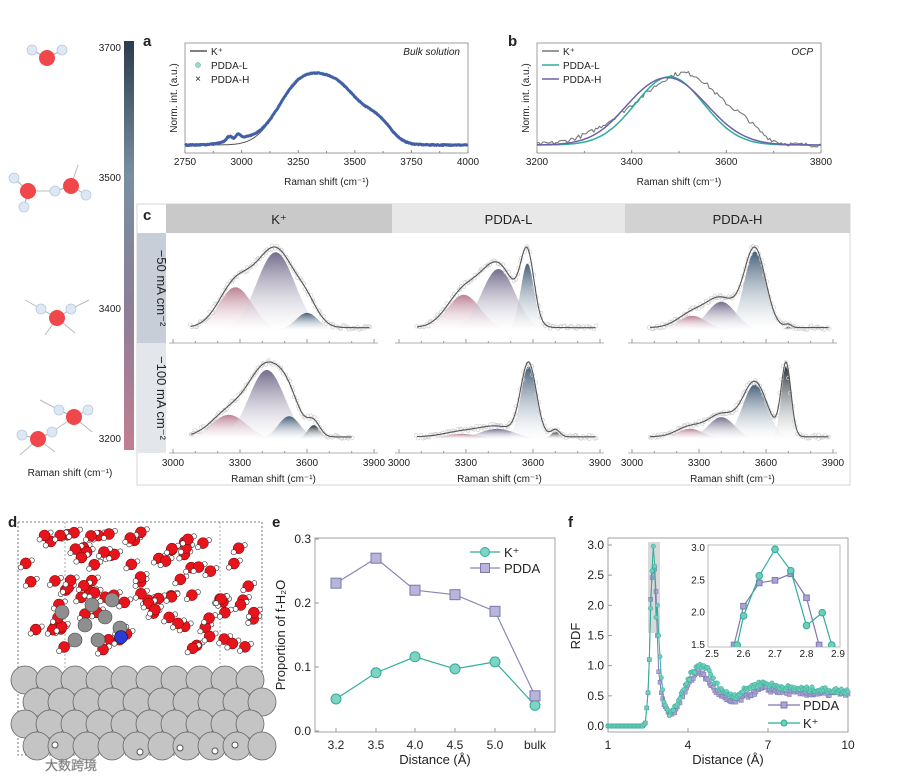  What do you see at coordinates (575, 636) in the screenshot?
I see `y-axis-label: RDF` at bounding box center [575, 636].